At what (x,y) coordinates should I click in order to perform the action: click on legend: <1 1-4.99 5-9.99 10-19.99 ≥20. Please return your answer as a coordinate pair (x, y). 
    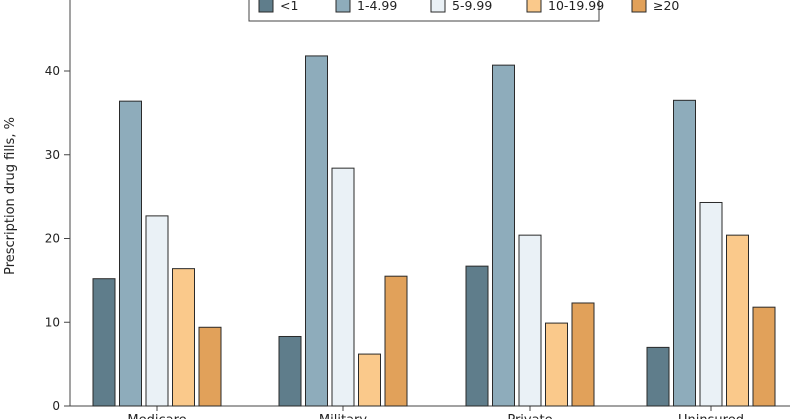
    Looking at the image, I should click on (463, 11).